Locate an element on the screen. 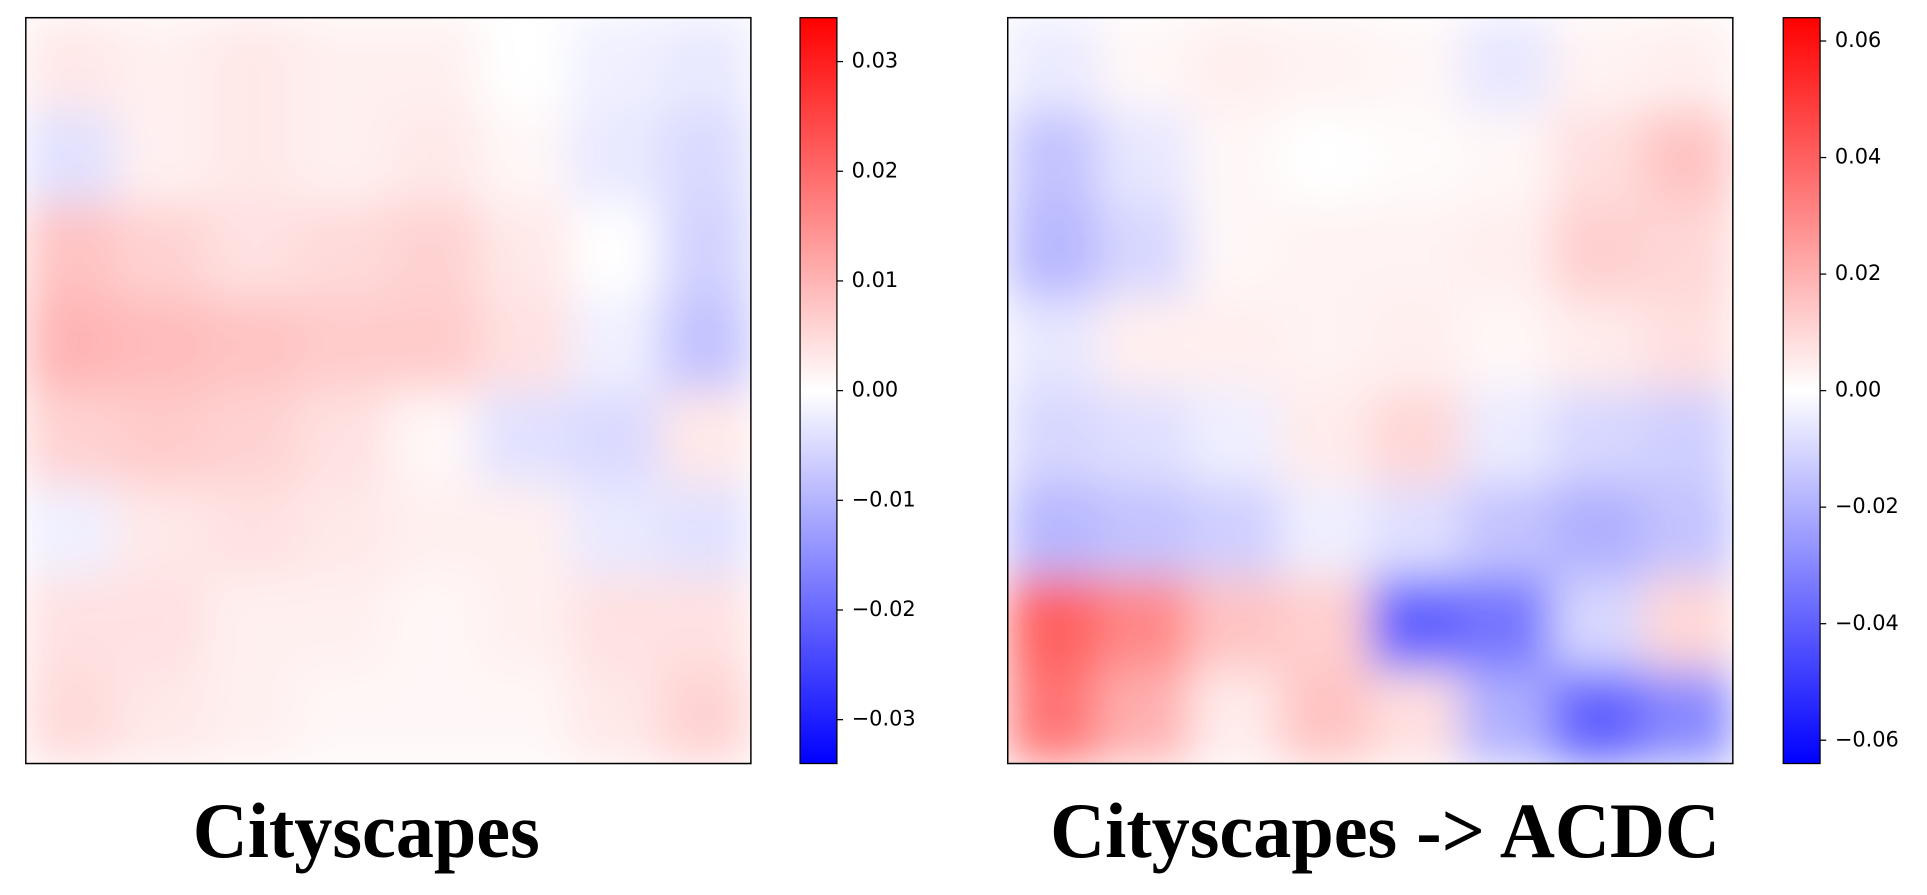 The height and width of the screenshot is (895, 1927). colorbar-tick-label: 0.01 is located at coordinates (875, 279).